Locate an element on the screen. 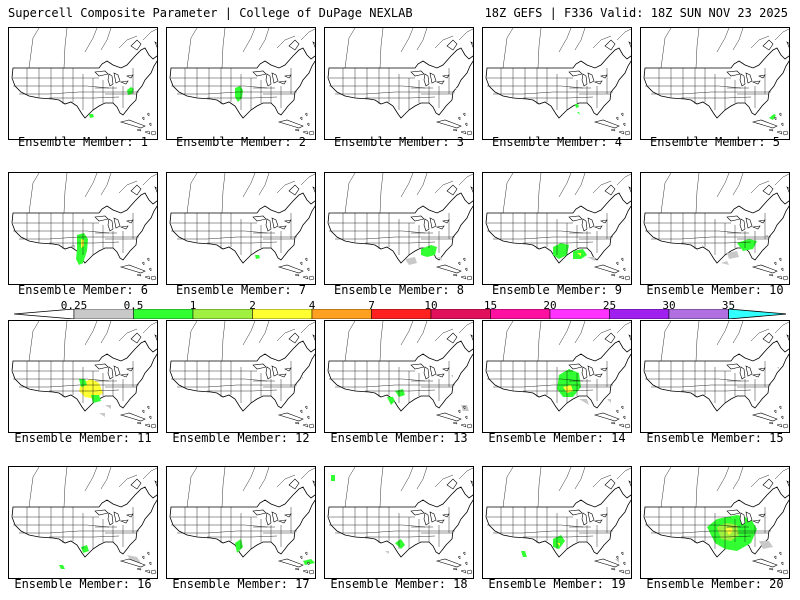  colorbar-tick-label: 2 is located at coordinates (252, 305).